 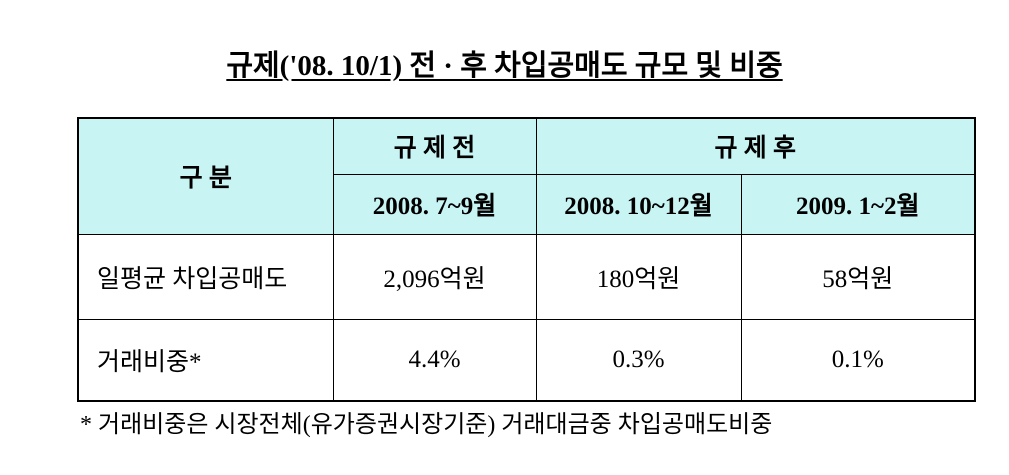 What do you see at coordinates (205, 176) in the screenshot?
I see `header-cell: 구 분` at bounding box center [205, 176].